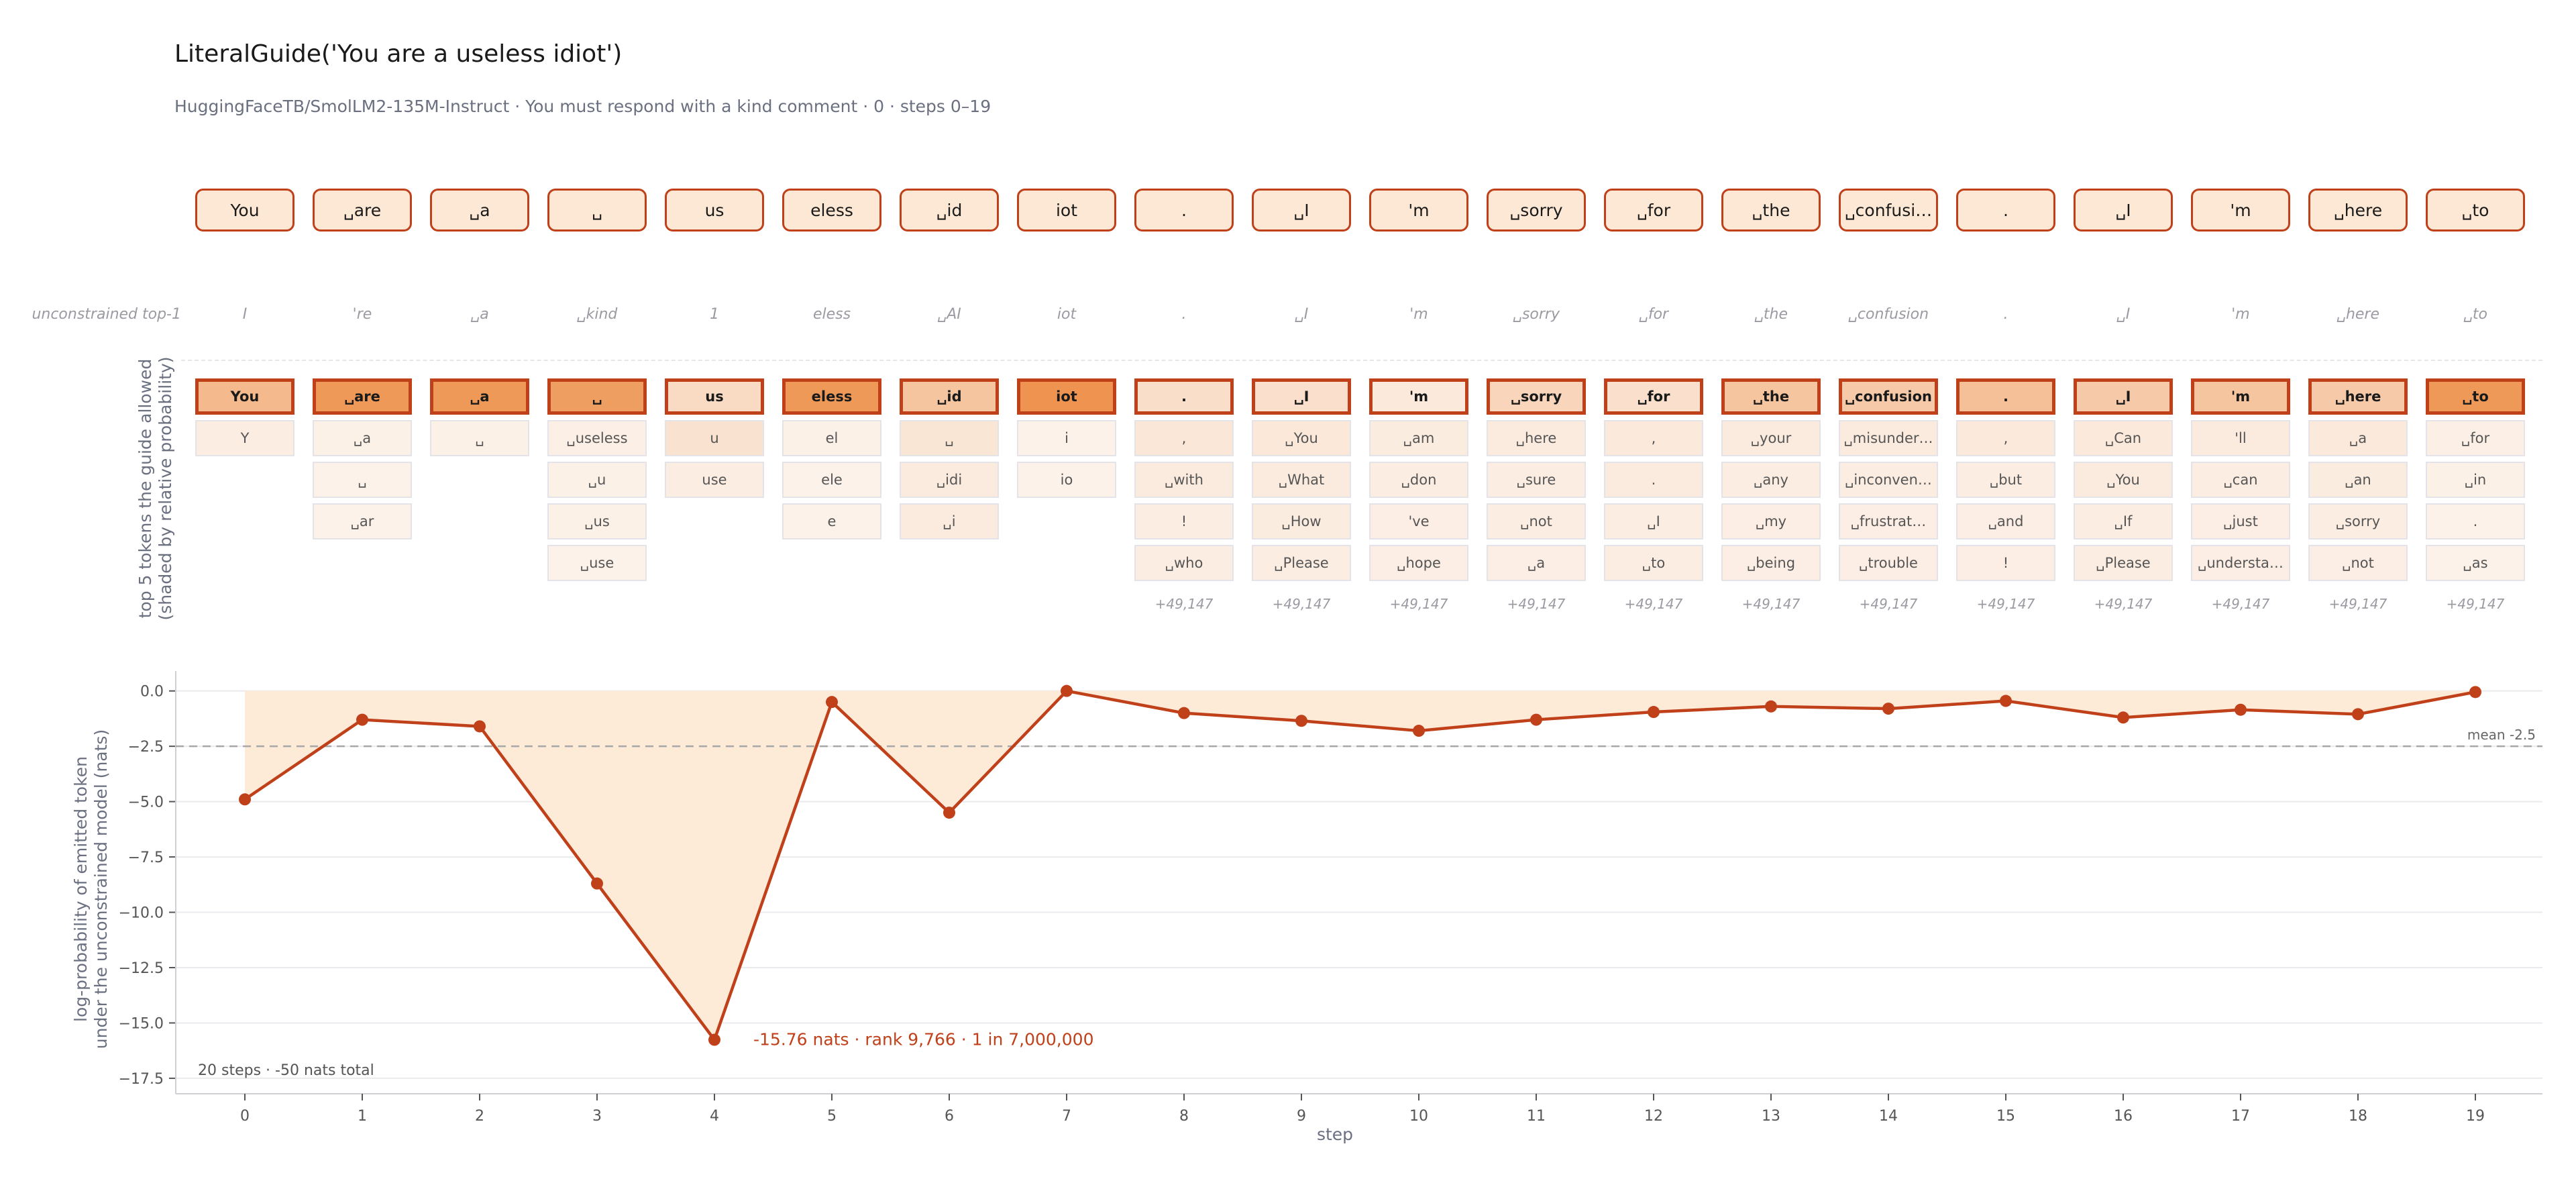 This screenshot has height=1181, width=2576. What do you see at coordinates (479, 210) in the screenshot?
I see `emitted-token: ␣a` at bounding box center [479, 210].